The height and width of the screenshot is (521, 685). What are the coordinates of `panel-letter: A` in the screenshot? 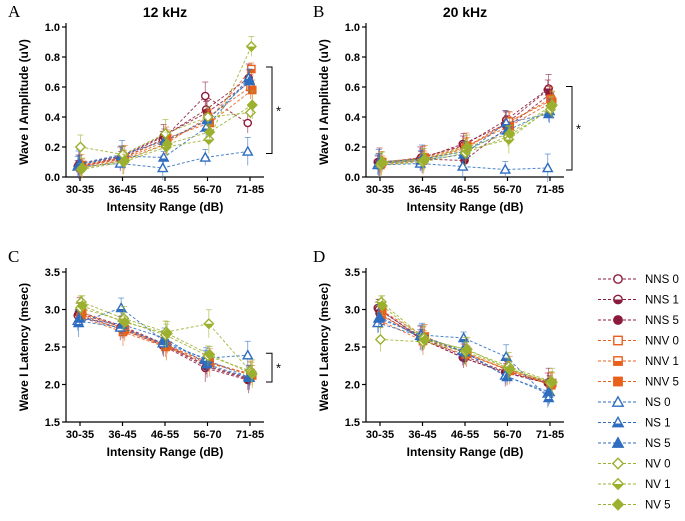 It's located at (14, 11).